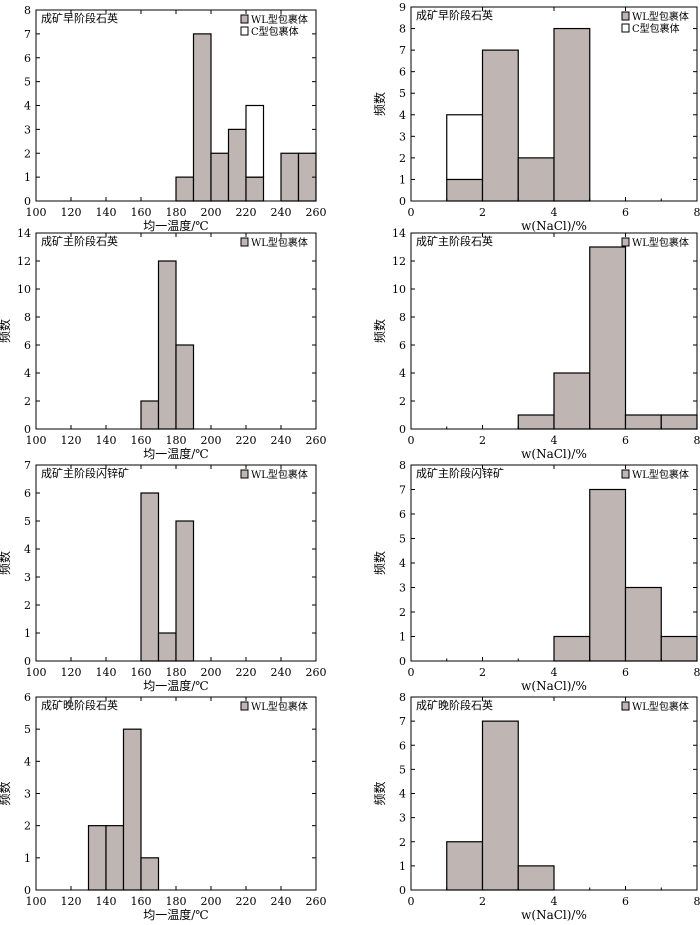 Image resolution: width=700 pixels, height=925 pixels. Describe the element at coordinates (79, 241) in the screenshot. I see `panel-title: 成矿主阶段石英` at that location.